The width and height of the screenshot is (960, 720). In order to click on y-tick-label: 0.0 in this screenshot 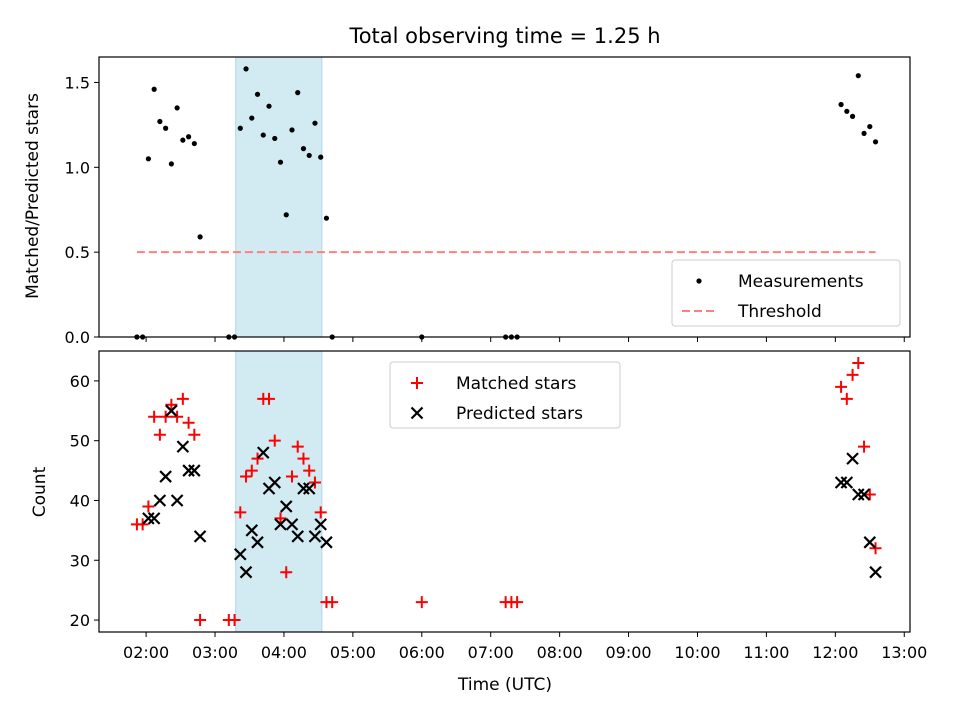, I will do `click(77, 337)`.